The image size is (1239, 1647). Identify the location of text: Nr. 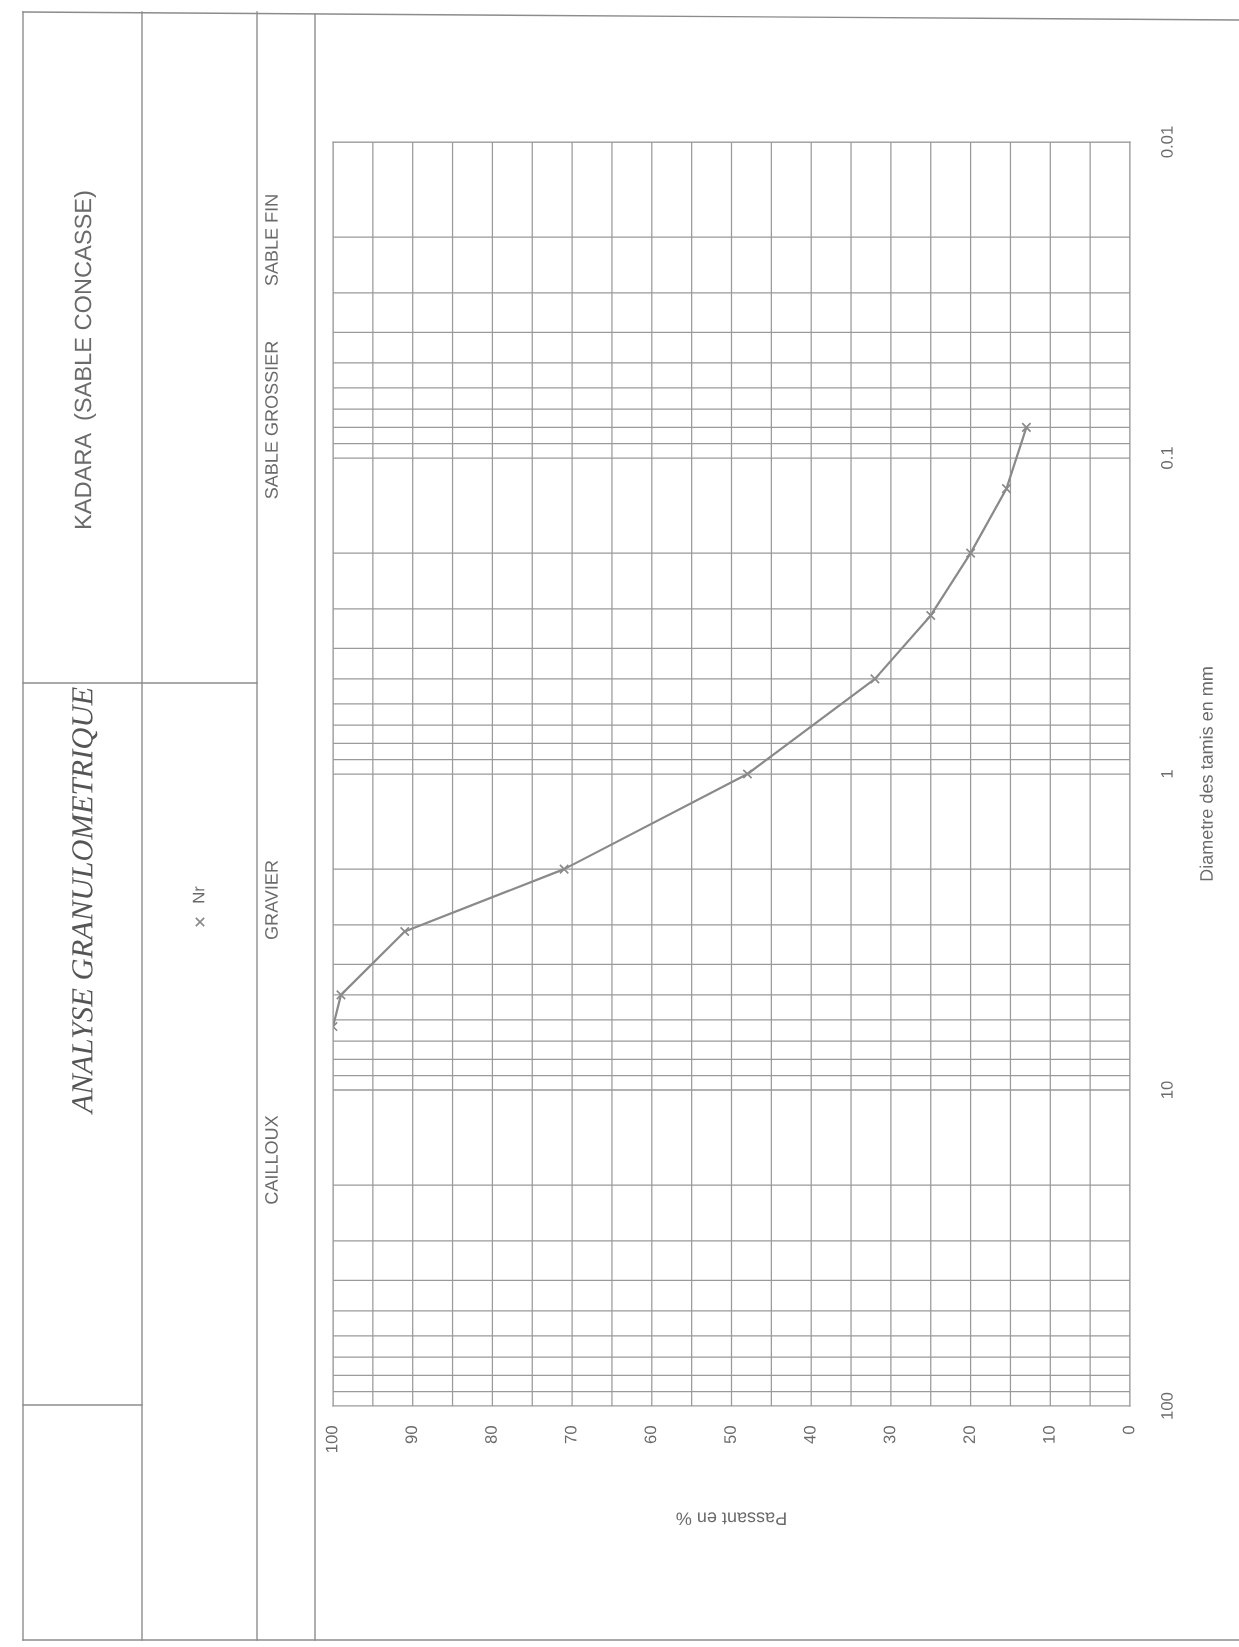
(198, 894).